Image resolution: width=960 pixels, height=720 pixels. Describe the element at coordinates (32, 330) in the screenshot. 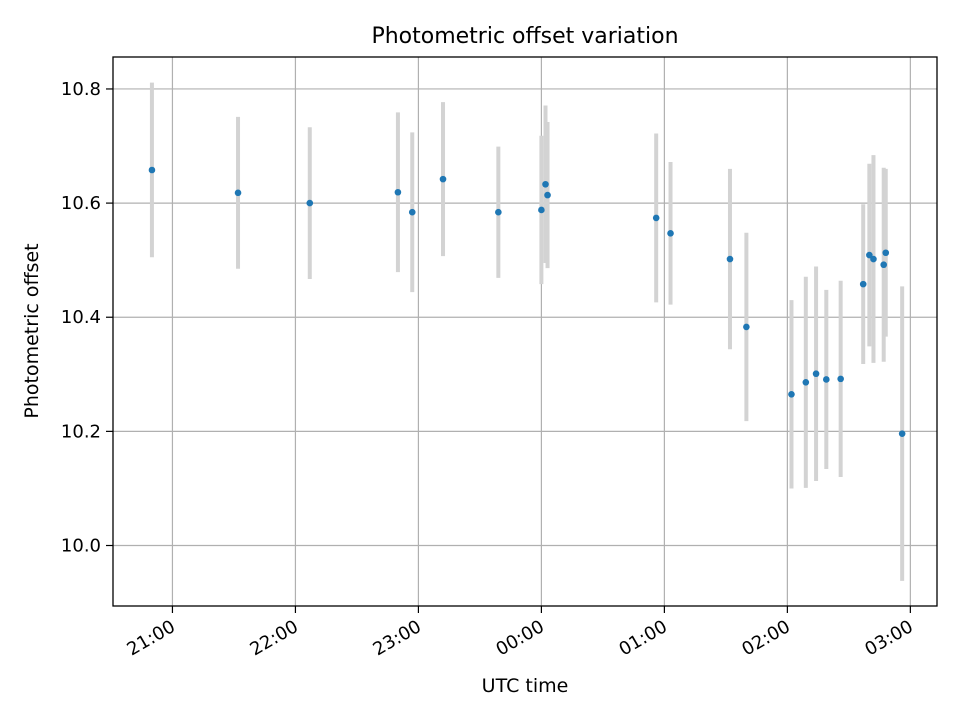

I see `y-axis-label: Photometric offset` at that location.